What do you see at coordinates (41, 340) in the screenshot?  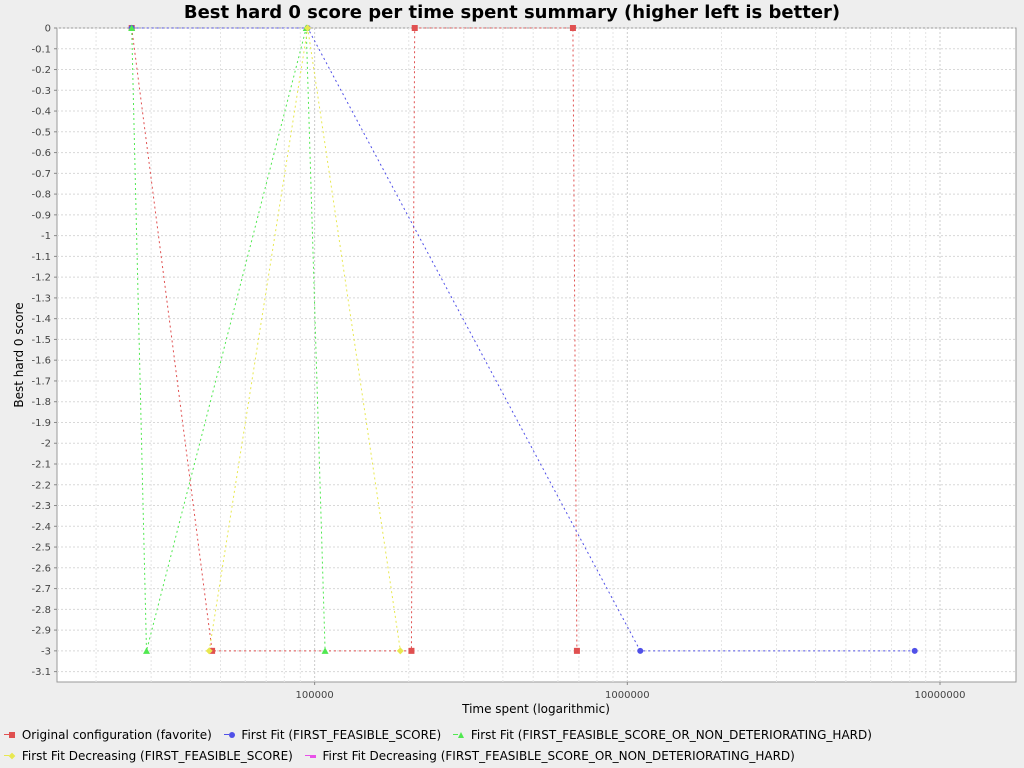 I see `y-tick-label: -1.5` at bounding box center [41, 340].